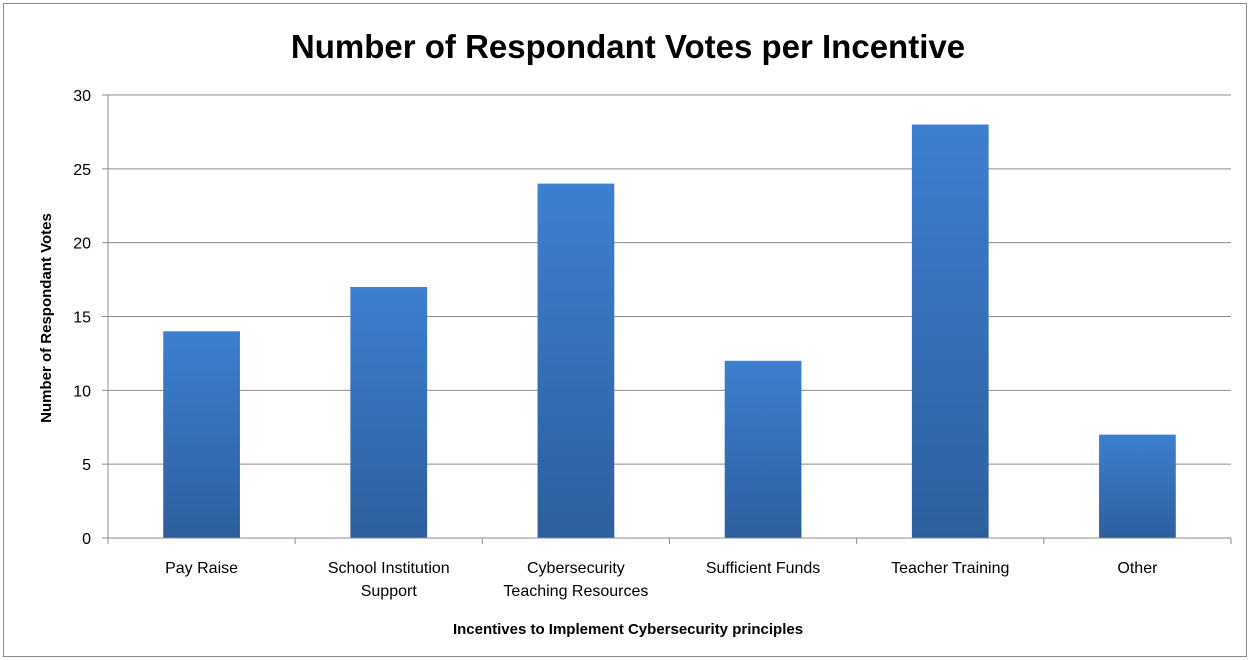 This screenshot has height=660, width=1252. What do you see at coordinates (82, 391) in the screenshot?
I see `y-tick-label: 10` at bounding box center [82, 391].